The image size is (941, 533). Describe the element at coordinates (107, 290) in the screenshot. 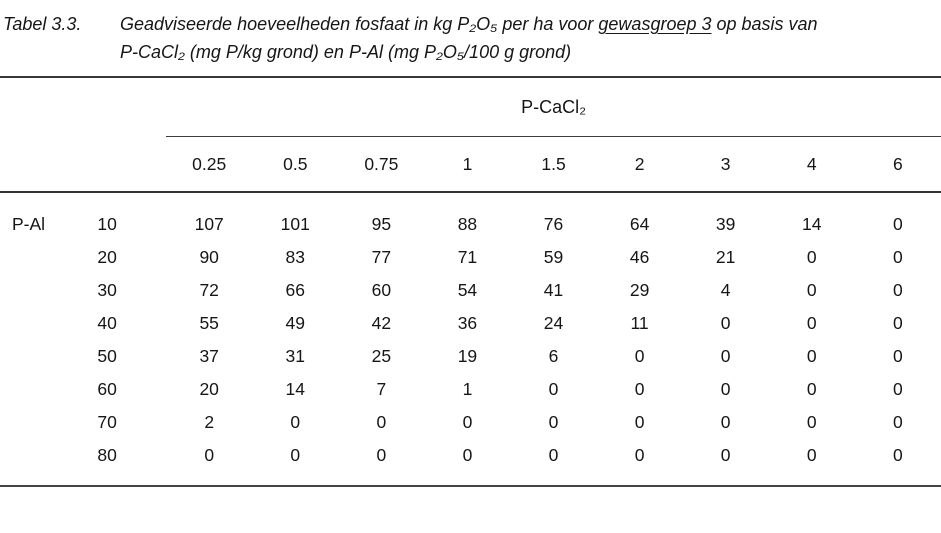

I see `row-header-30: 30` at that location.